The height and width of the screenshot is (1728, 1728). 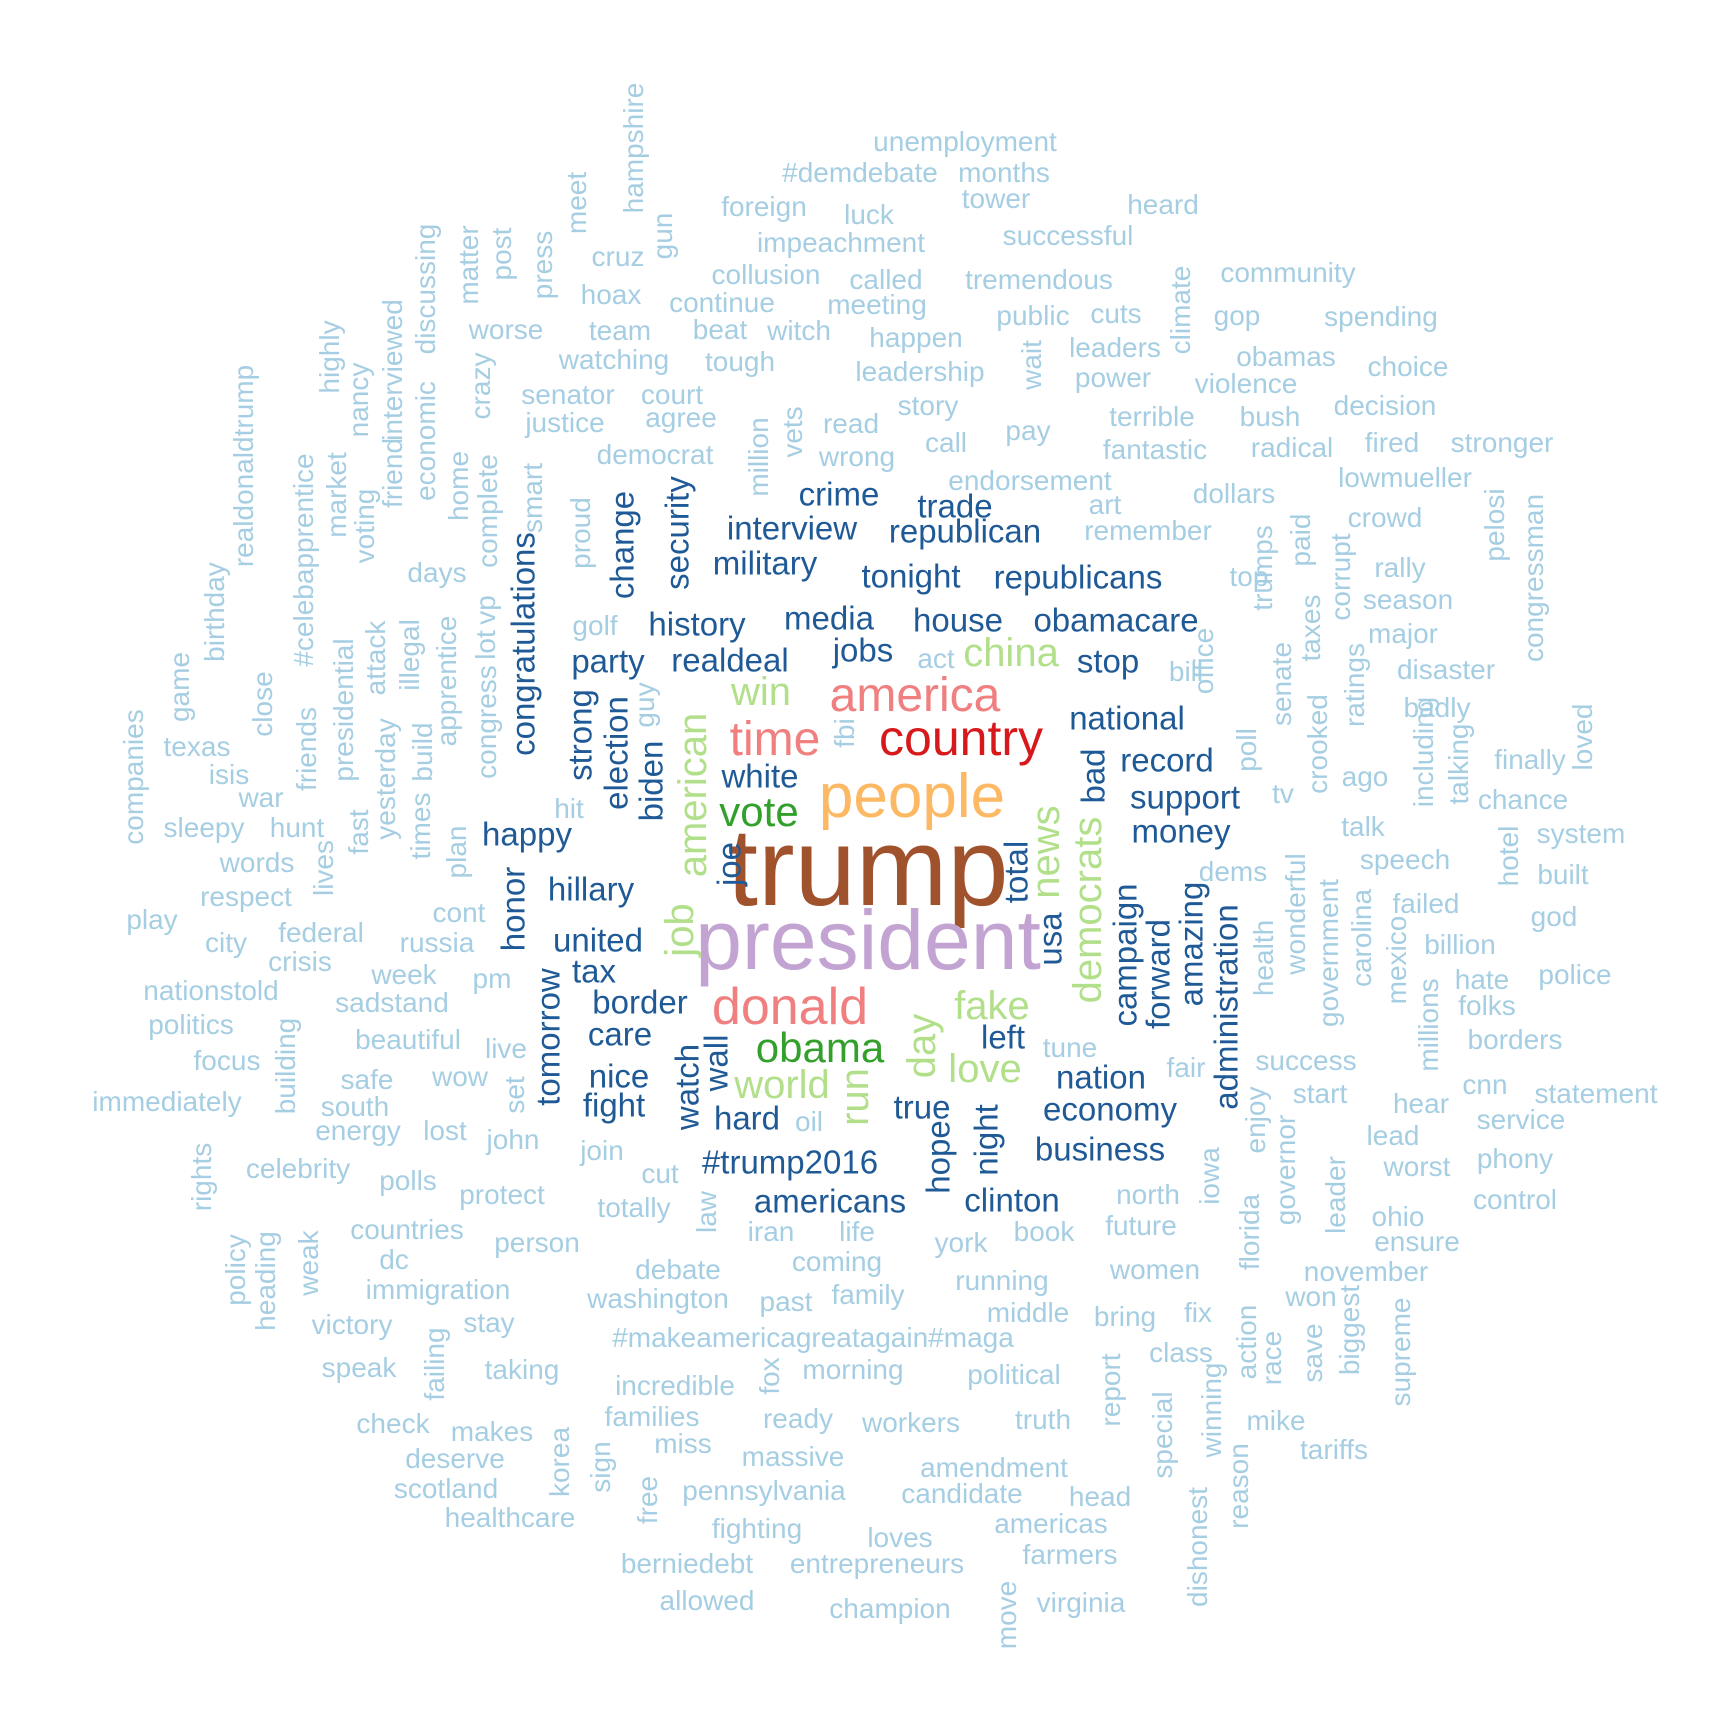 What do you see at coordinates (608, 661) in the screenshot?
I see `word-party: party` at bounding box center [608, 661].